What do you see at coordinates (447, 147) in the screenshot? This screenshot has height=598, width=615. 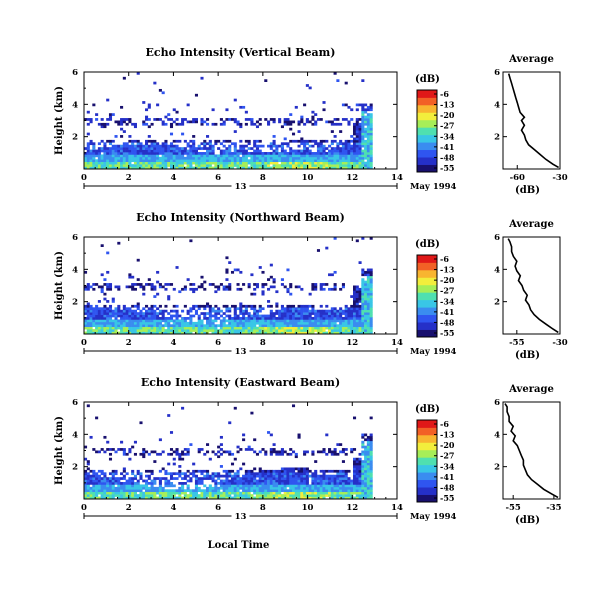 I see `colorbar-tick-label: -41` at bounding box center [447, 147].